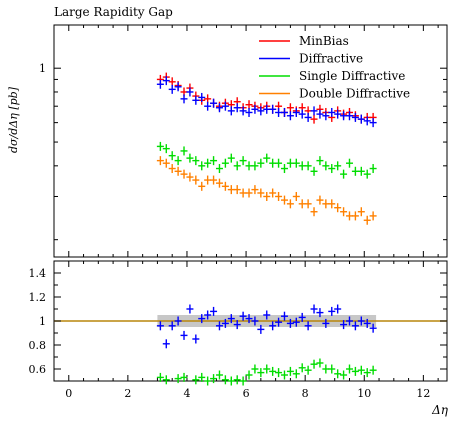  I want to click on x-tick-label: 10, so click(364, 393).